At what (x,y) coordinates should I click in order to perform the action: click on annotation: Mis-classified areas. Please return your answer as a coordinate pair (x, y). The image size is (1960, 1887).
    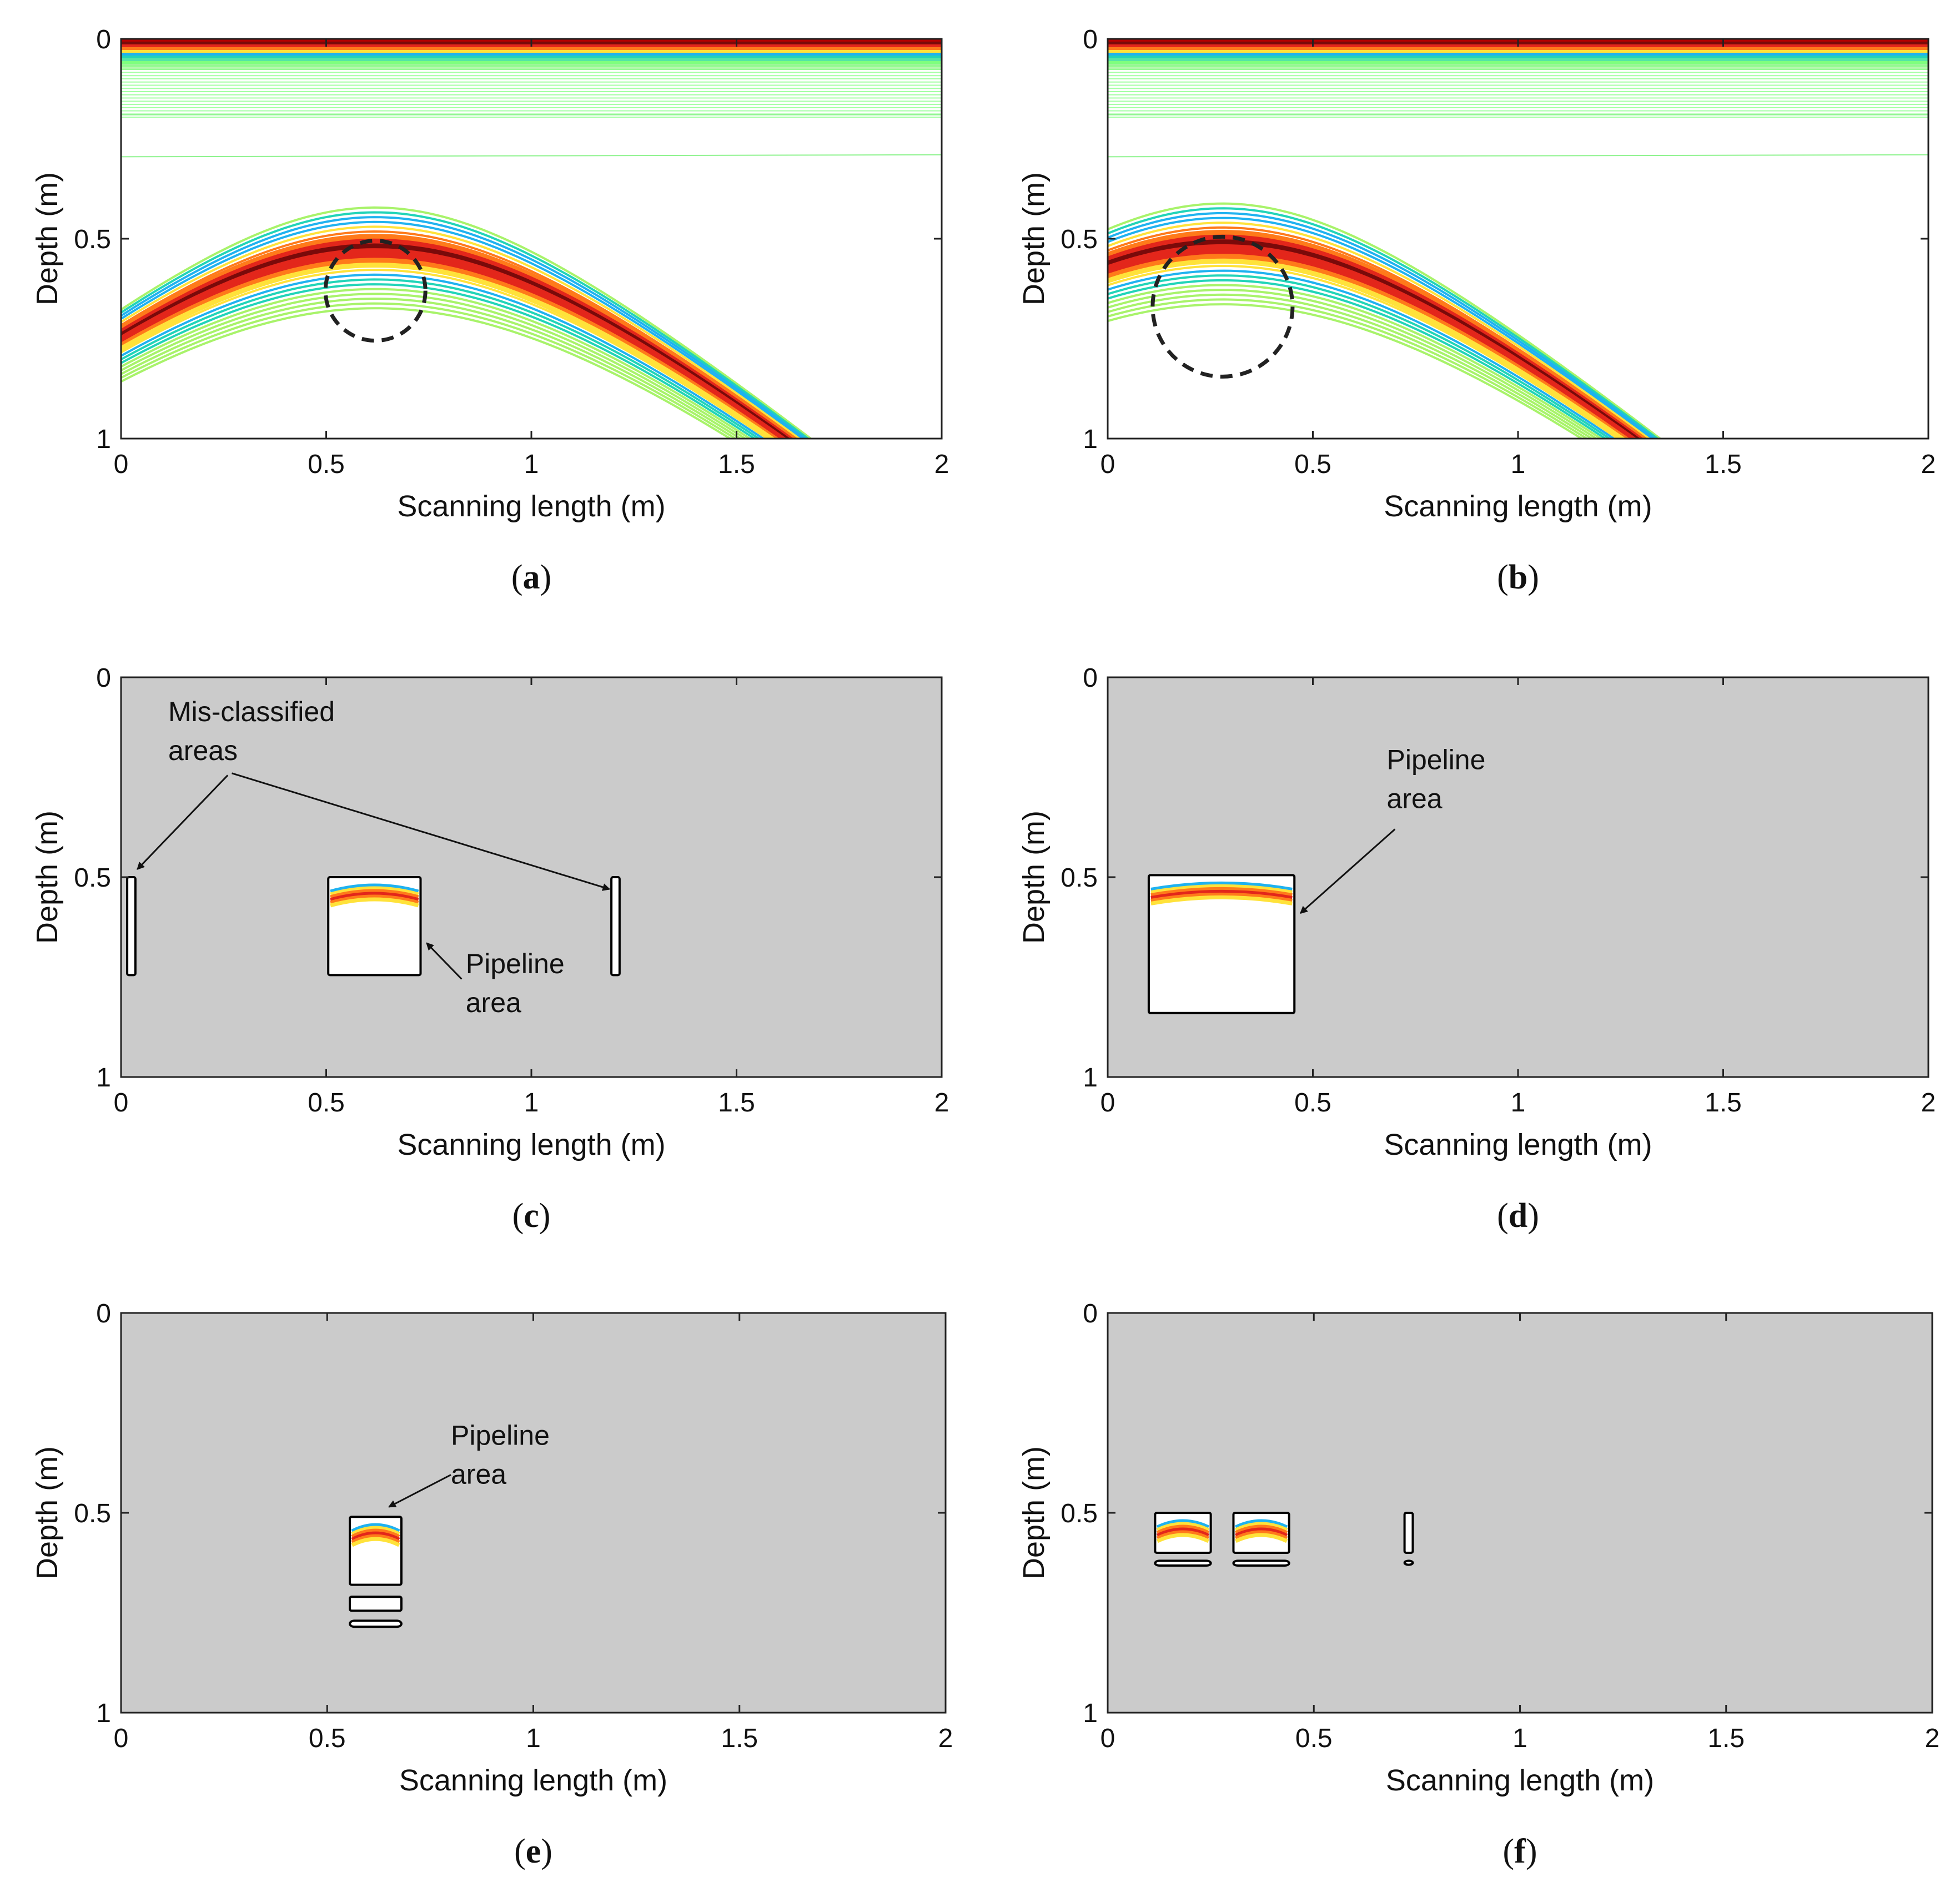
    Looking at the image, I should click on (374, 793).